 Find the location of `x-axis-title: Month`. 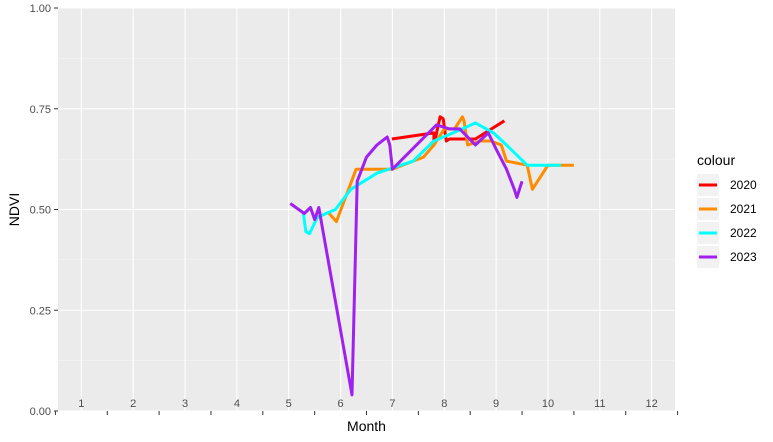

x-axis-title: Month is located at coordinates (366, 426).